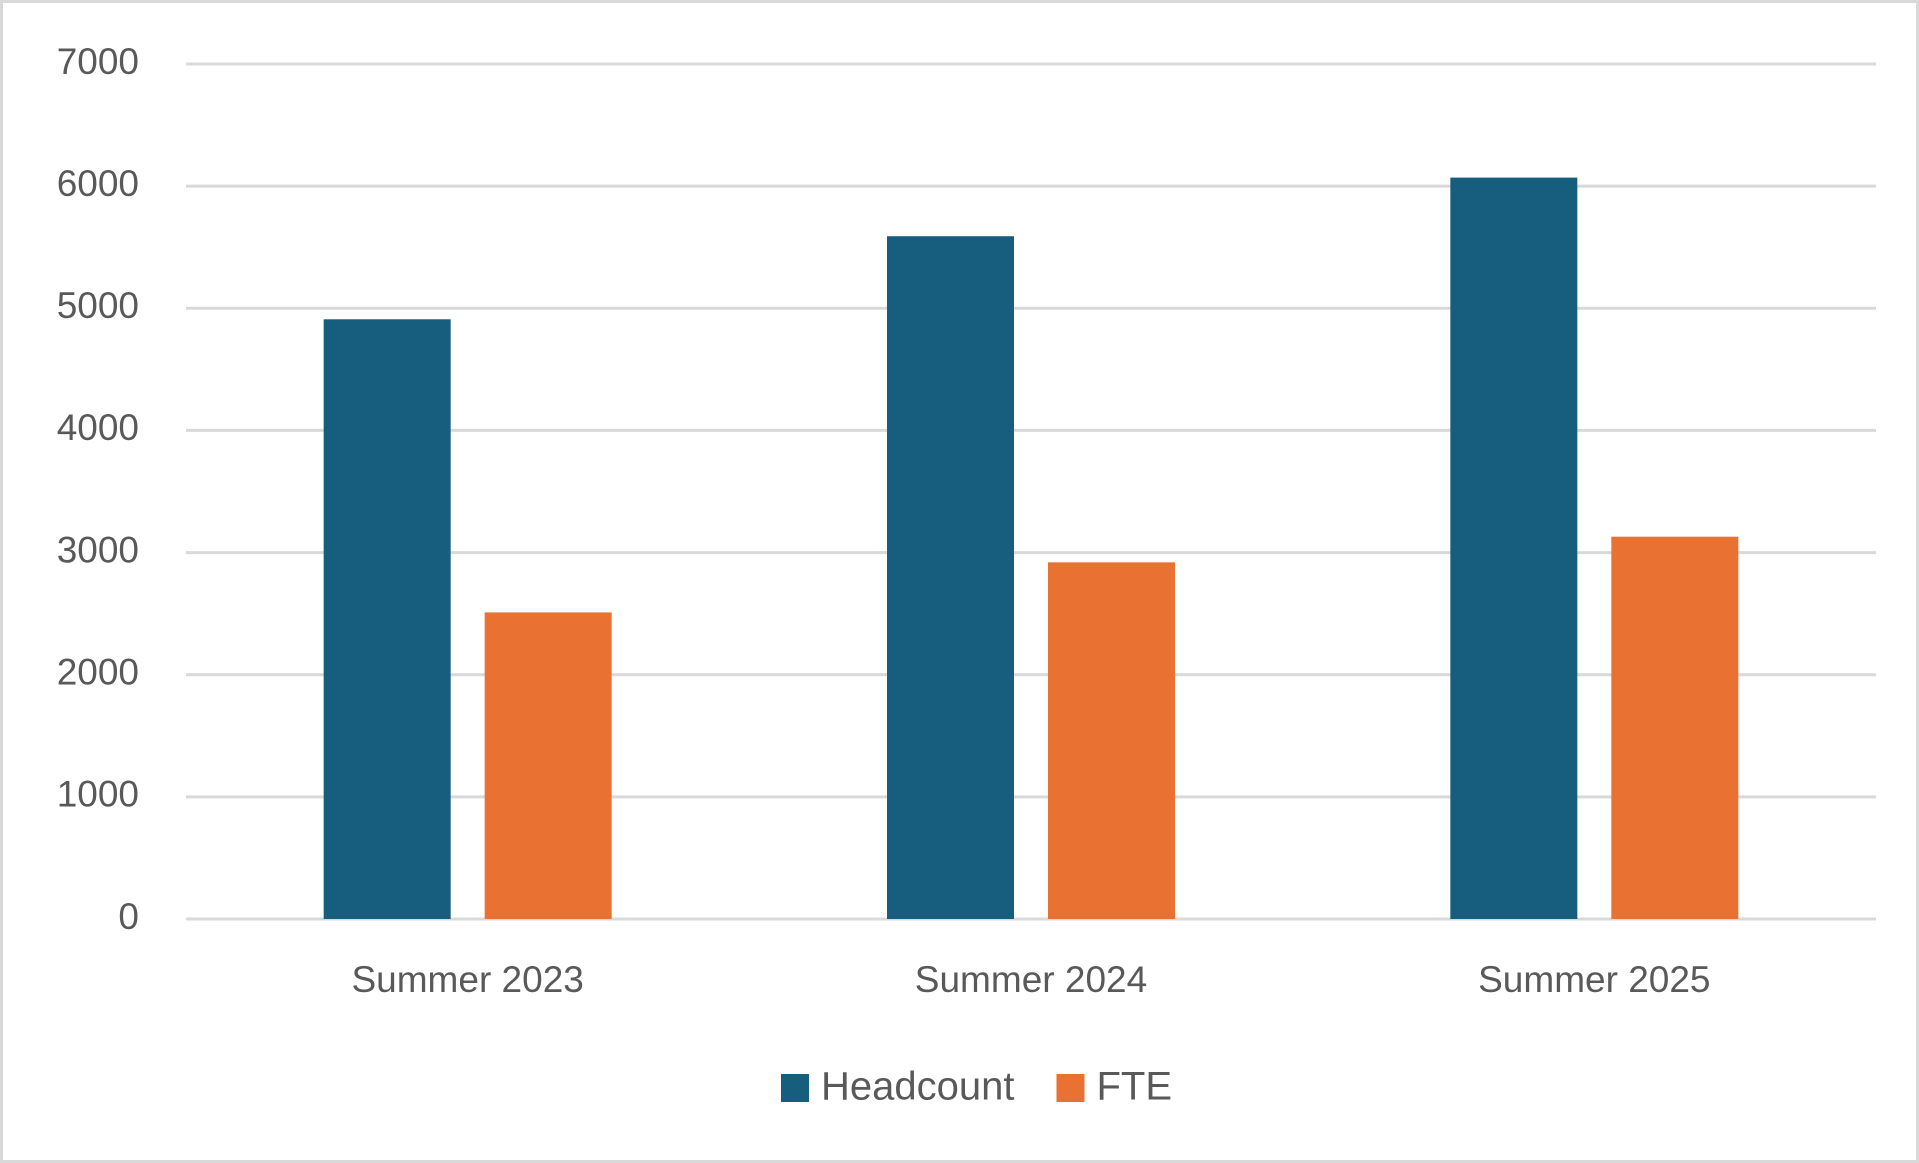  I want to click on x-tick-label: Summer 2024, so click(1031, 979).